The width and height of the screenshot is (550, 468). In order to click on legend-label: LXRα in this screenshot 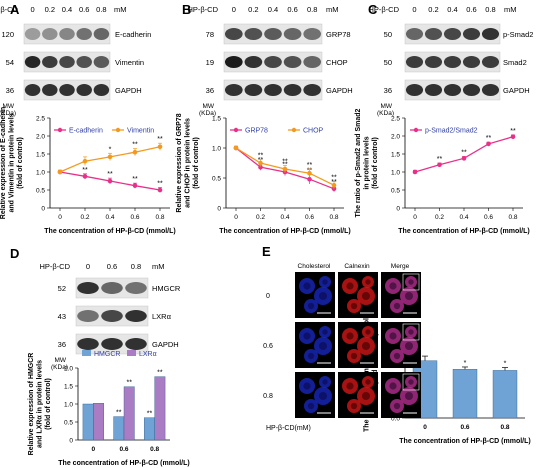, I will do `click(148, 354)`.